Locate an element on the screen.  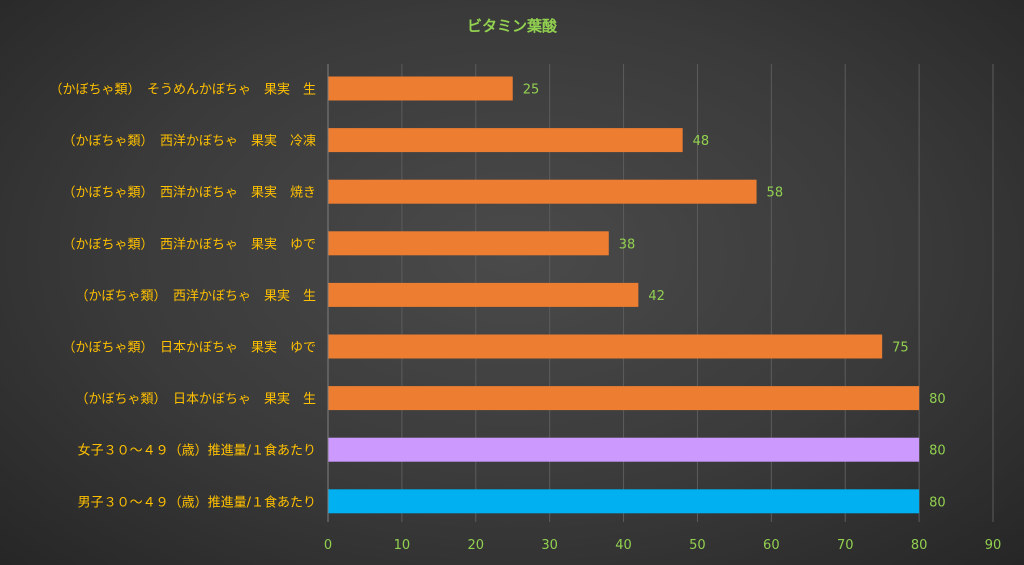
x-tick-label: 60 is located at coordinates (771, 545).